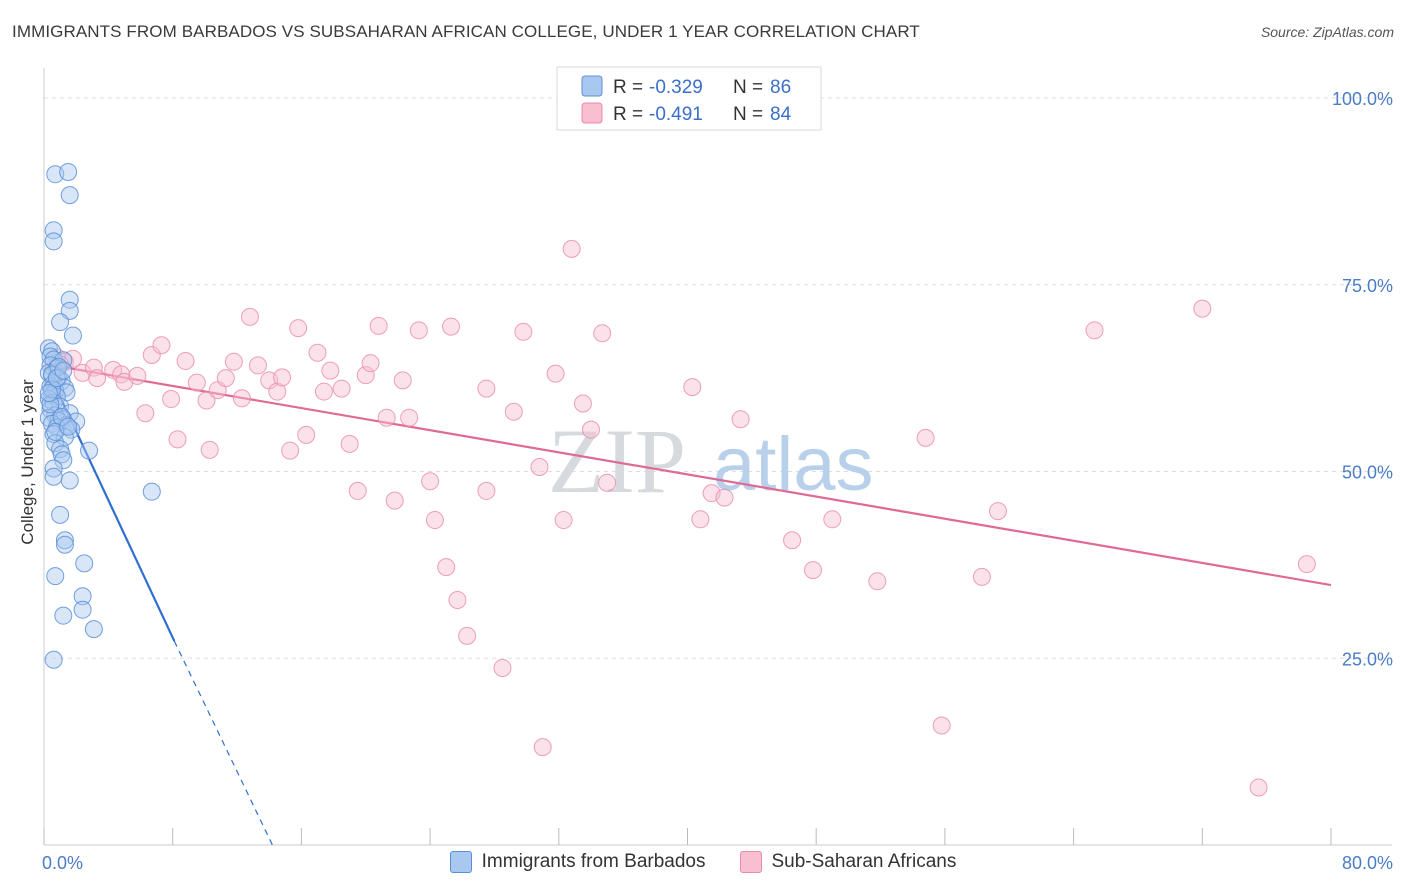 This screenshot has width=1406, height=892. Describe the element at coordinates (748, 114) in the screenshot. I see `legend-n-label-pink: N =` at that location.